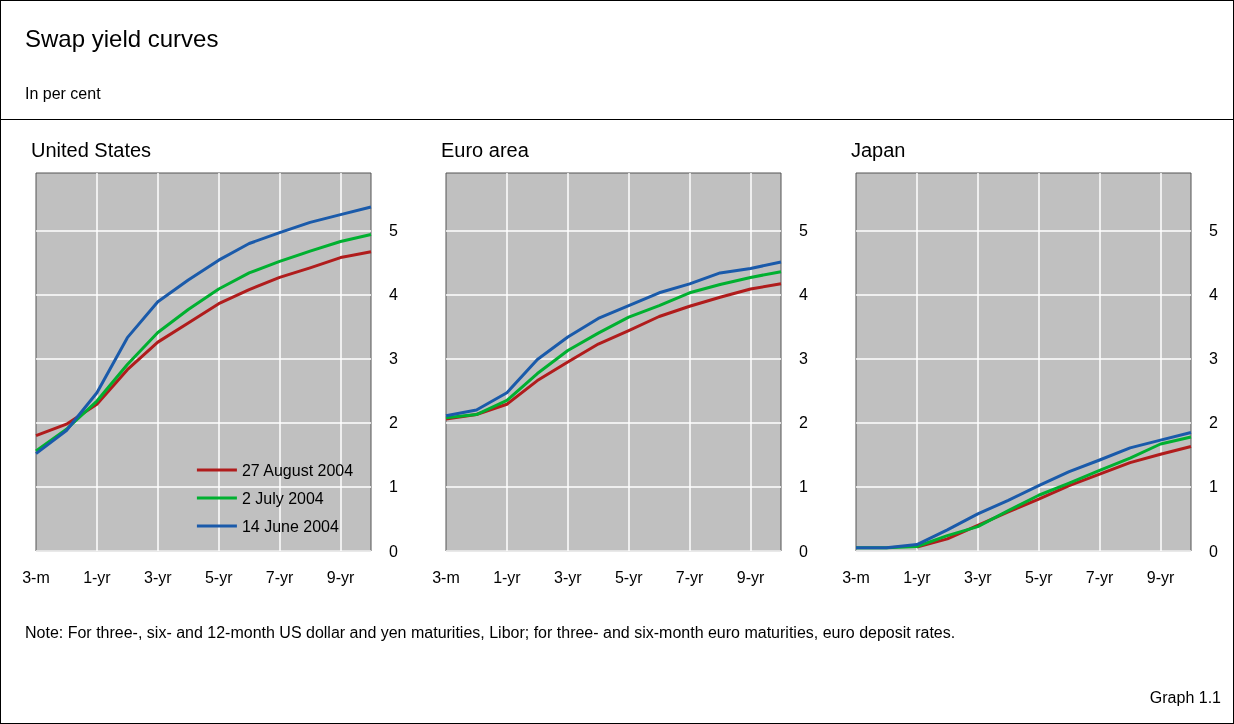 Image resolution: width=1234 pixels, height=724 pixels. I want to click on legend-label: 27 August 2004, so click(297, 470).